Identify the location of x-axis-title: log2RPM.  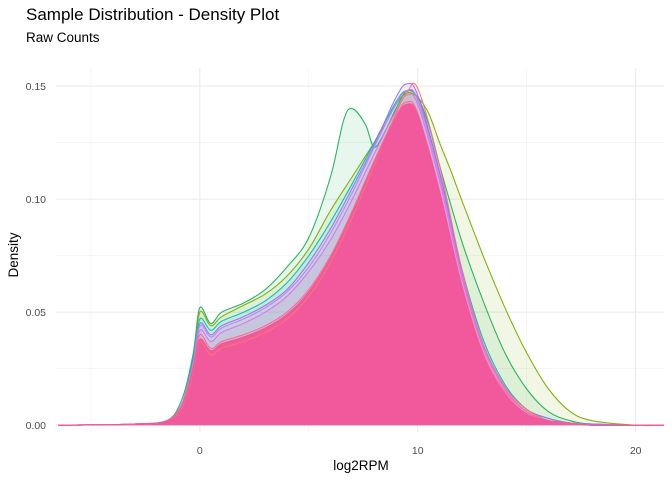
(361, 465).